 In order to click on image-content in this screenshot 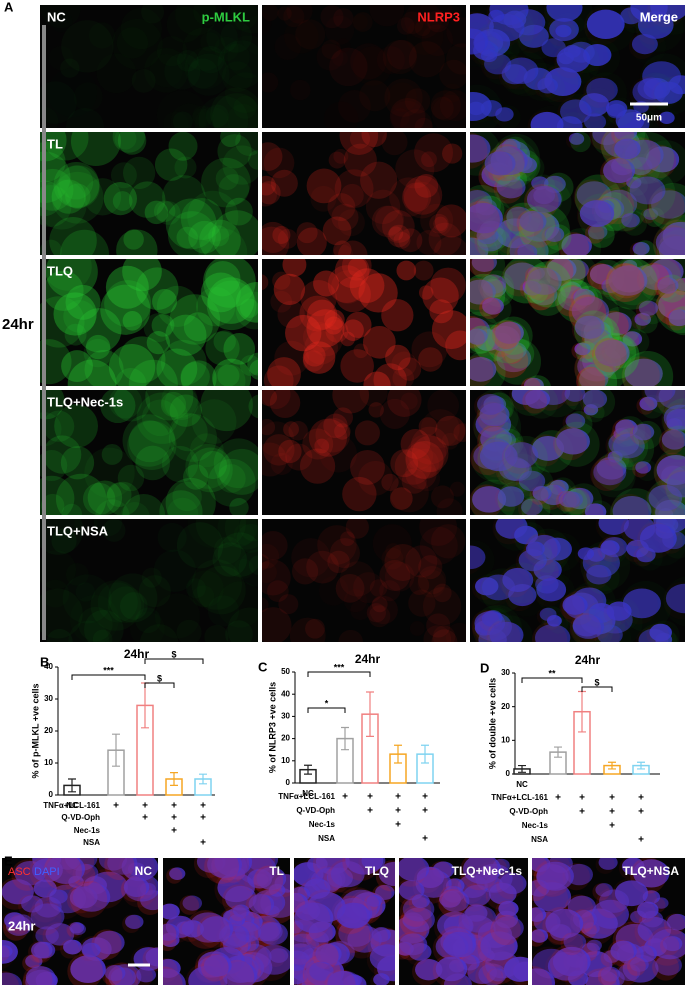, I will do `click(149, 193)`.